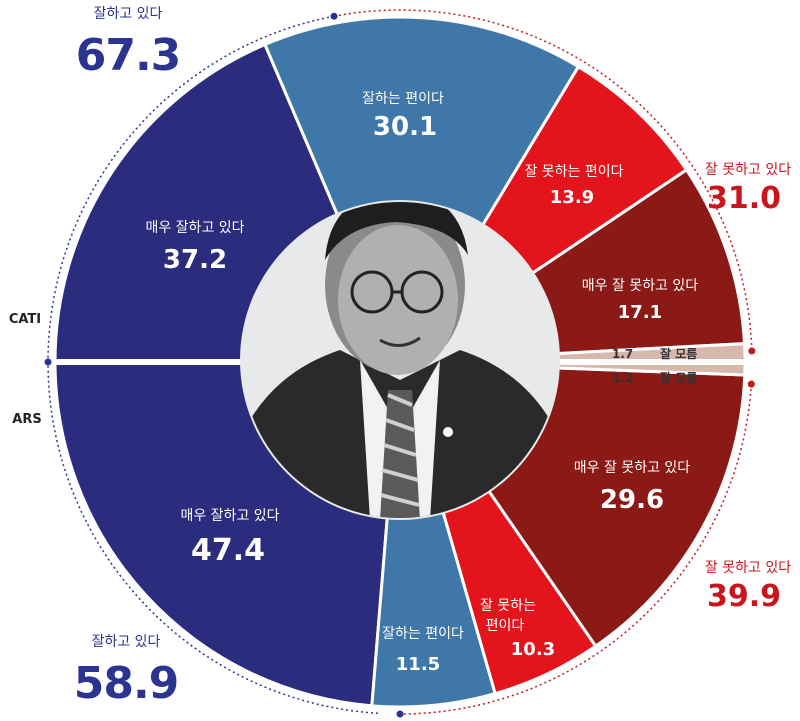 This screenshot has height=721, width=800. I want to click on label-cati-very-good-name: 매우 잘하고 있다, so click(194, 228).